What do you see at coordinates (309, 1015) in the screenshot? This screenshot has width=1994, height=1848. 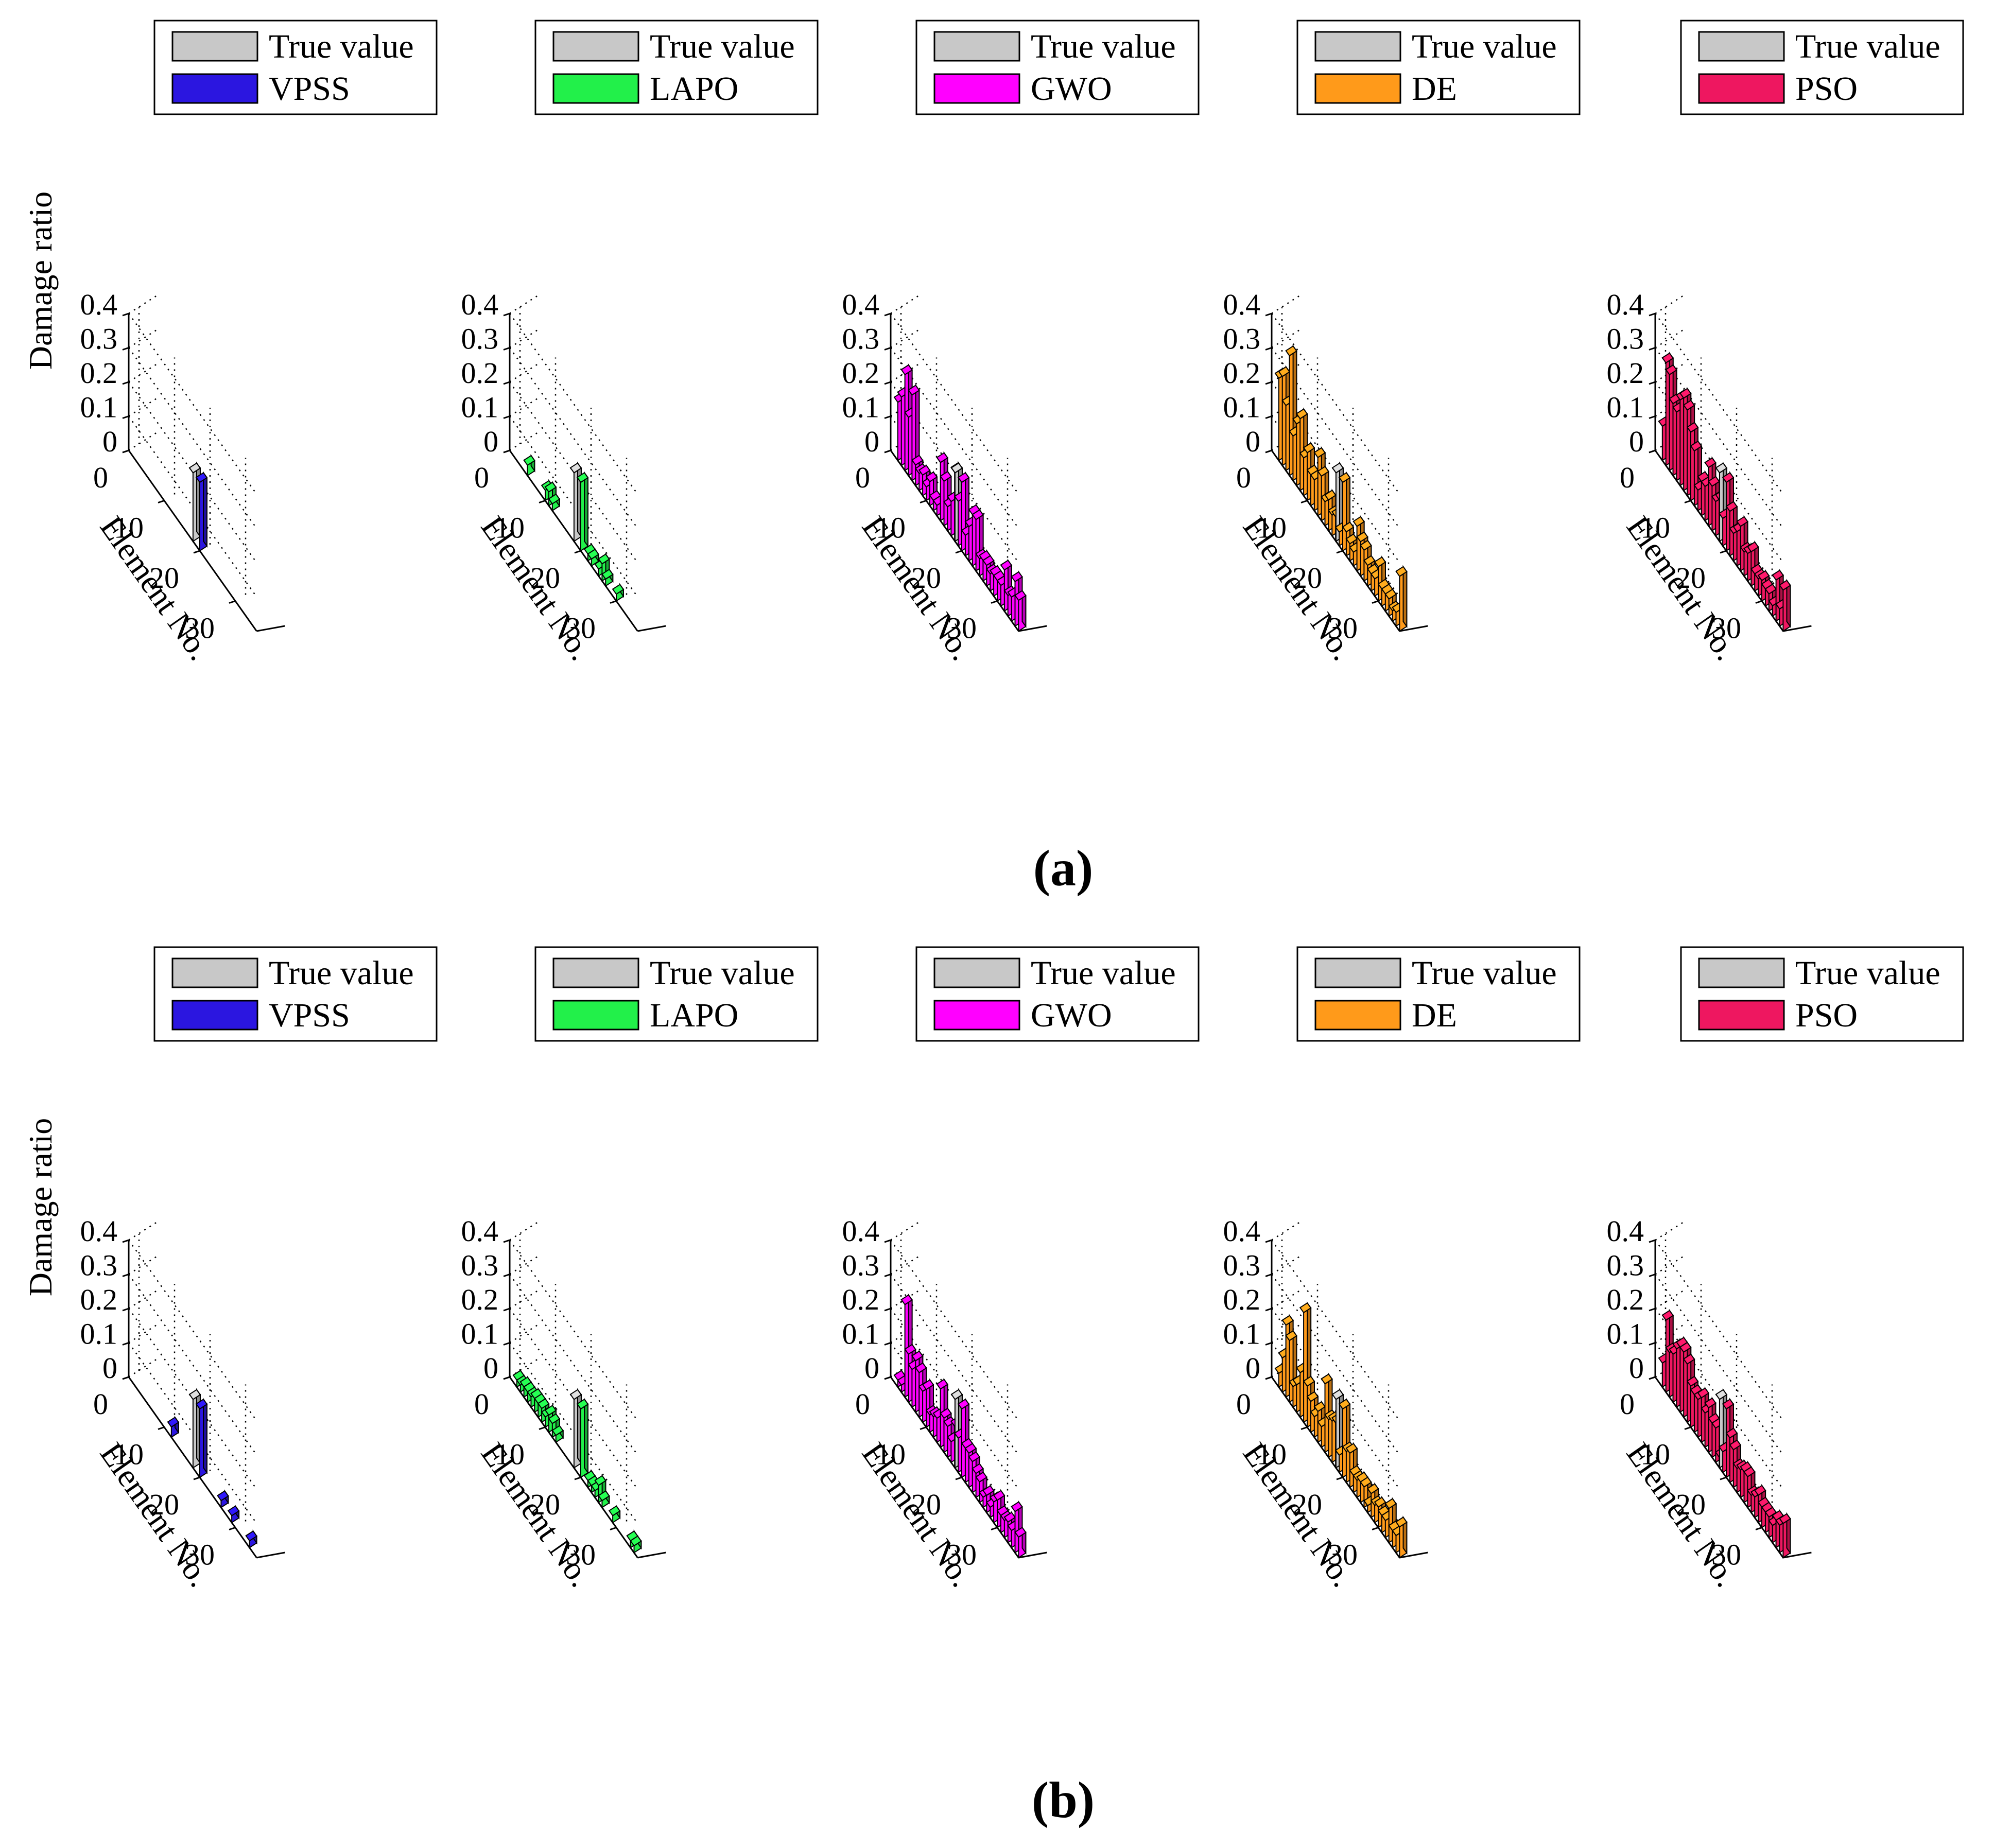 I see `legend-label-vpss: VPSS` at bounding box center [309, 1015].